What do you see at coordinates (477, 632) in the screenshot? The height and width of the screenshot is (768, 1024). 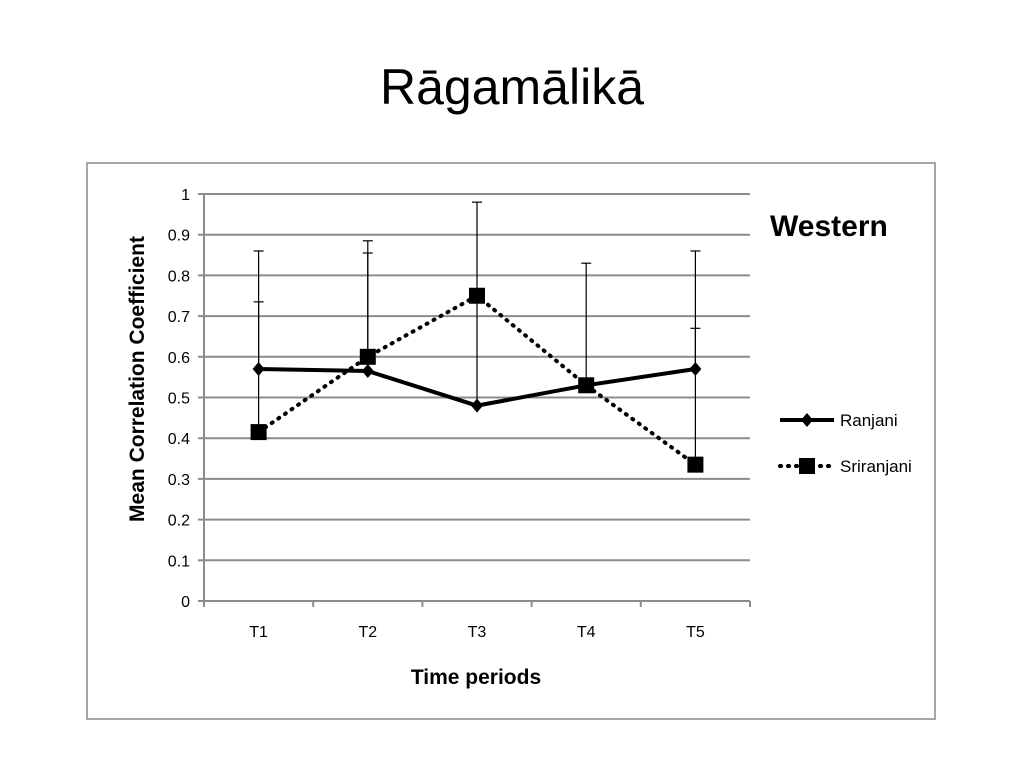 I see `x-tick-label: T3` at bounding box center [477, 632].